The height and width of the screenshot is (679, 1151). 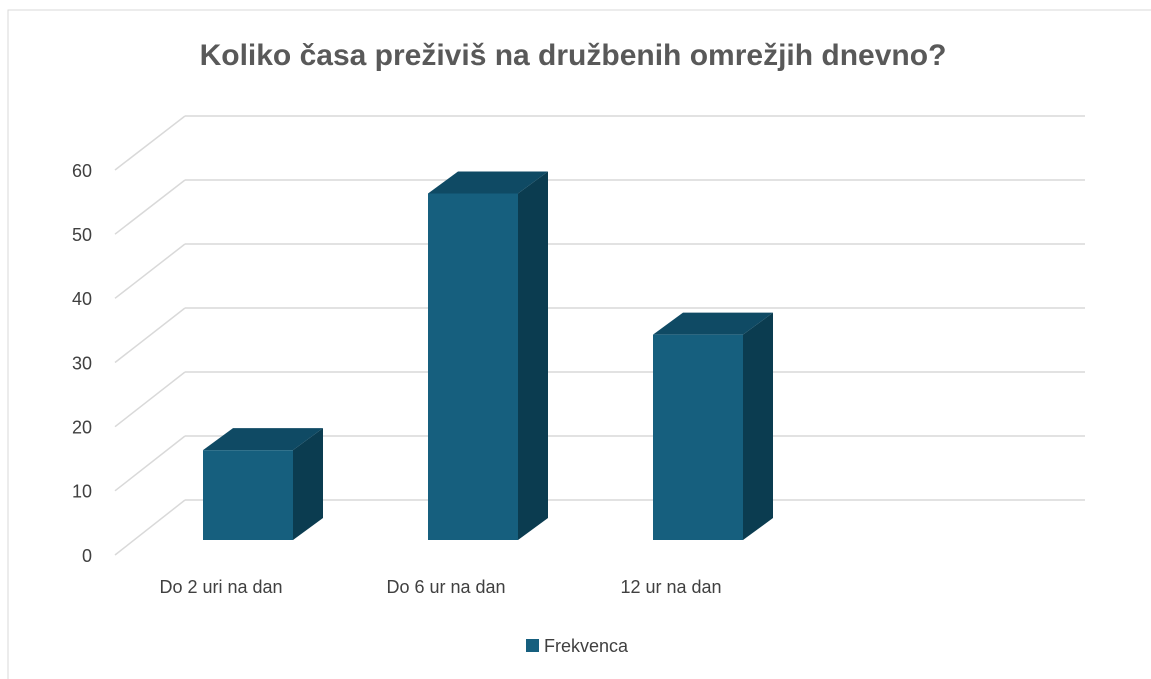 I want to click on y-tick-label: 0, so click(x=87, y=556).